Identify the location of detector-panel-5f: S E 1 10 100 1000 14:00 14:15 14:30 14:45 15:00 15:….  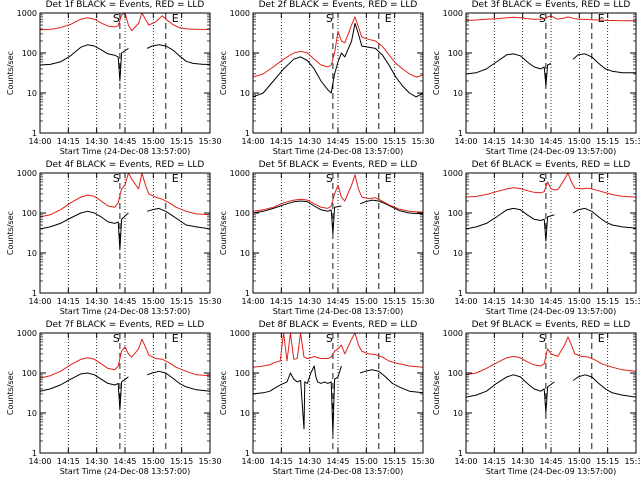
(324, 240).